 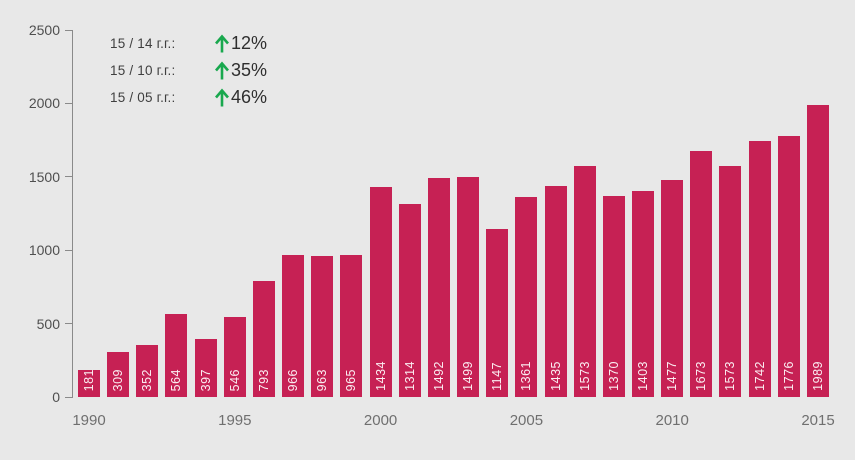 What do you see at coordinates (497, 376) in the screenshot?
I see `bar-value-label: 1147` at bounding box center [497, 376].